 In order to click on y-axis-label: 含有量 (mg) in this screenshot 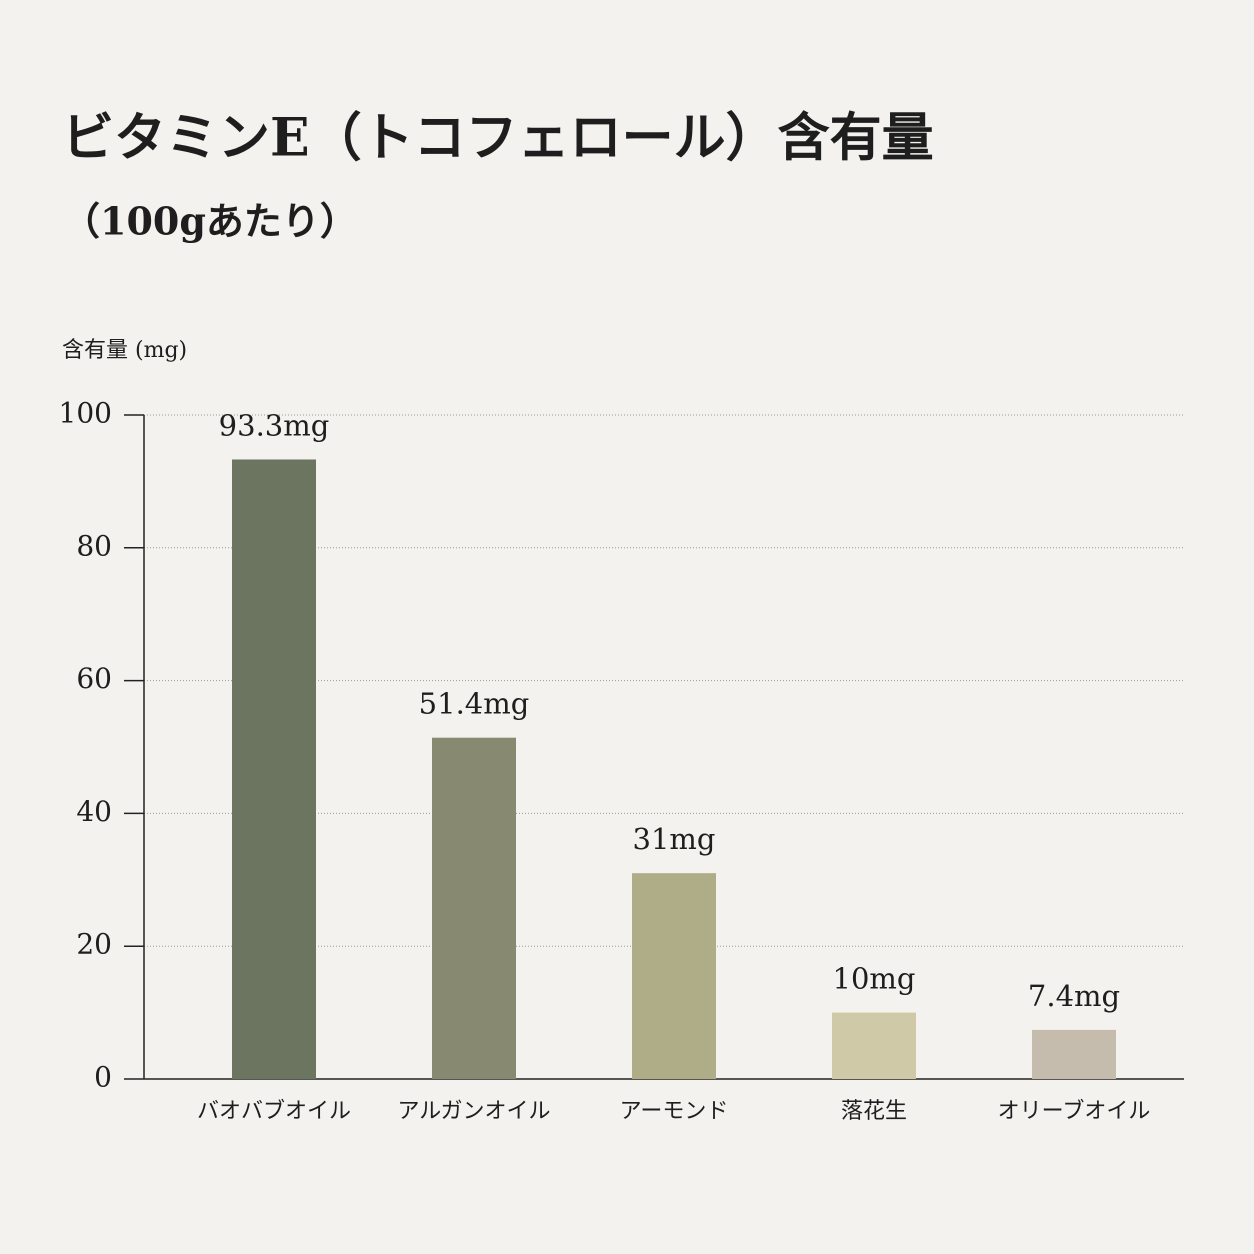, I will do `click(124, 350)`.